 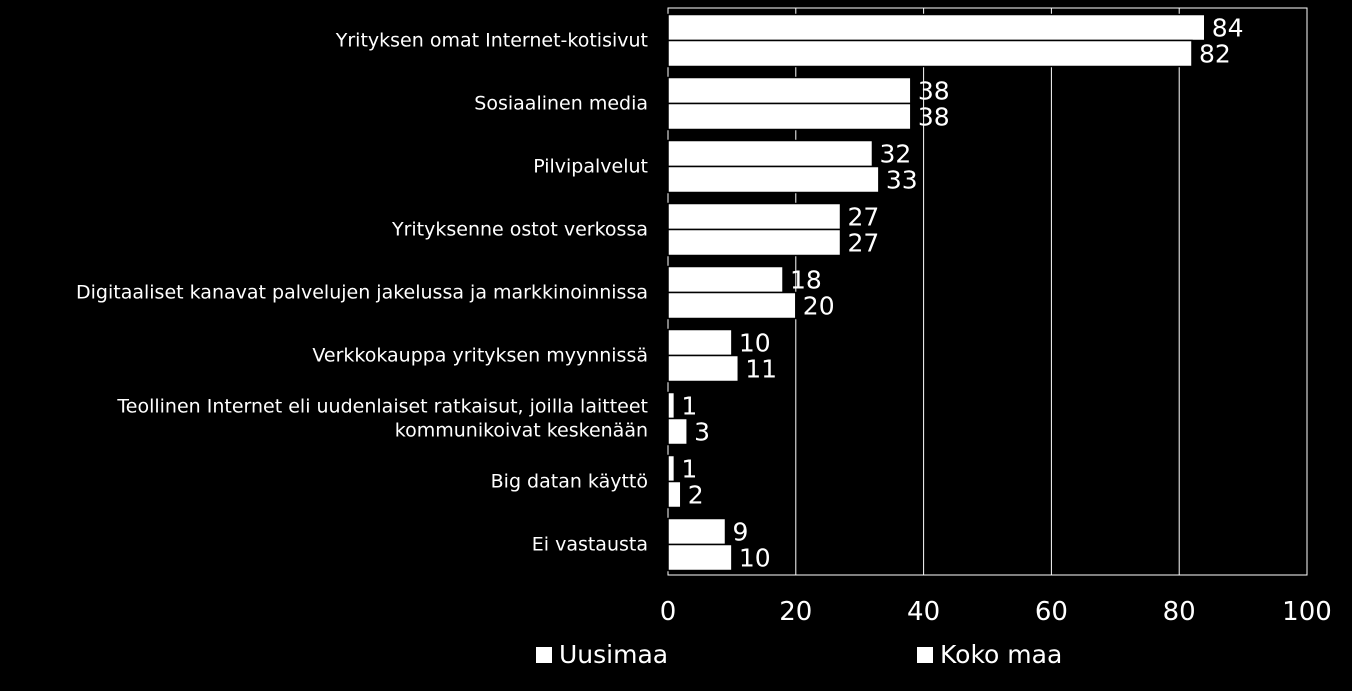 What do you see at coordinates (521, 431) in the screenshot?
I see `category-label: kommunikoivat keskenään` at bounding box center [521, 431].